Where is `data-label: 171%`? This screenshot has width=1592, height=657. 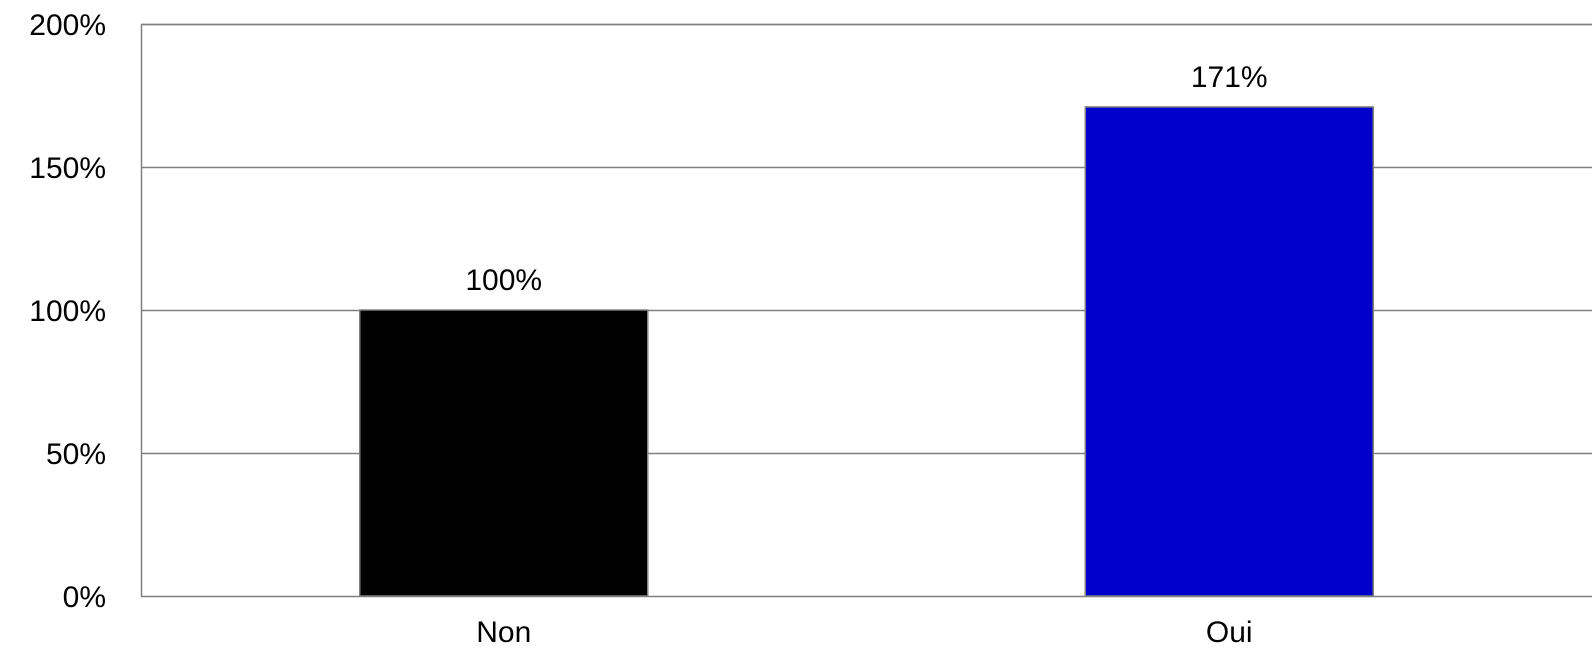 data-label: 171% is located at coordinates (1229, 77).